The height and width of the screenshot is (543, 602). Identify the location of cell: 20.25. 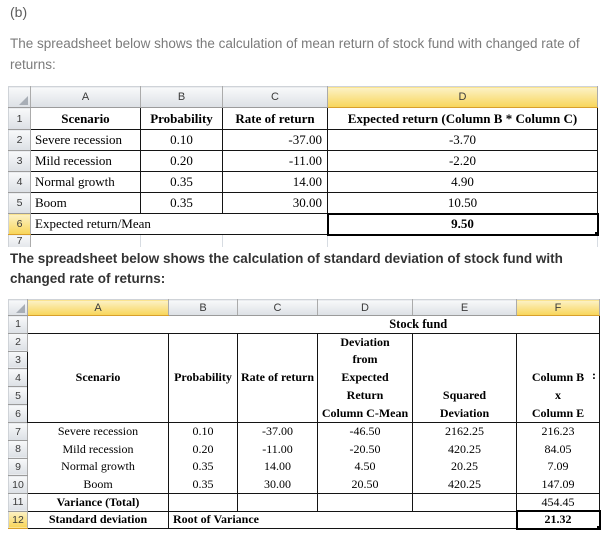
(464, 467).